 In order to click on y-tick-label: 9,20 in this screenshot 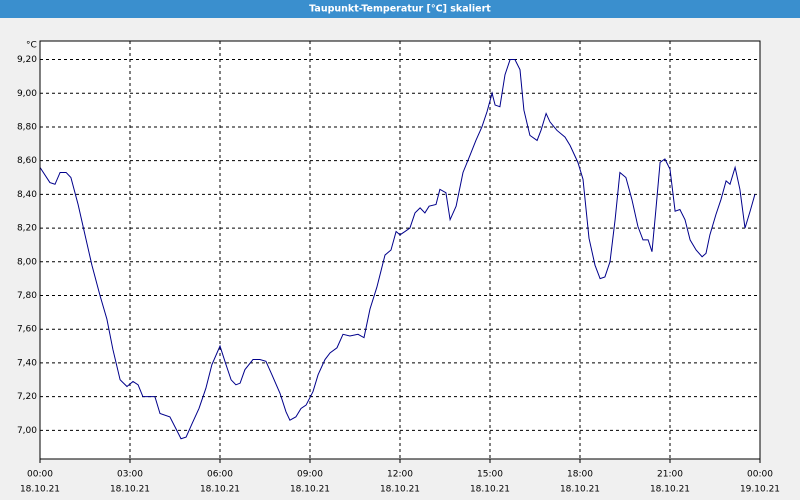, I will do `click(27, 60)`.